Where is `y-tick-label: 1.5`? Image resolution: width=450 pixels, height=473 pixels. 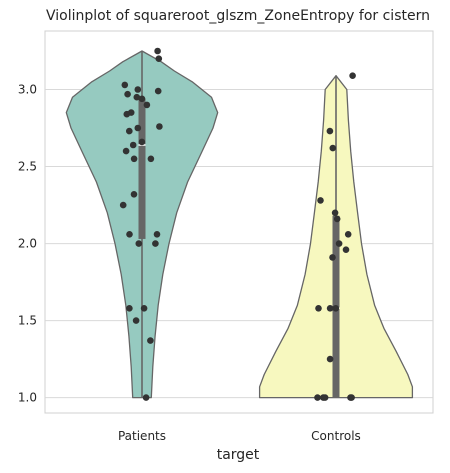 y-tick-label: 1.5 is located at coordinates (27, 321).